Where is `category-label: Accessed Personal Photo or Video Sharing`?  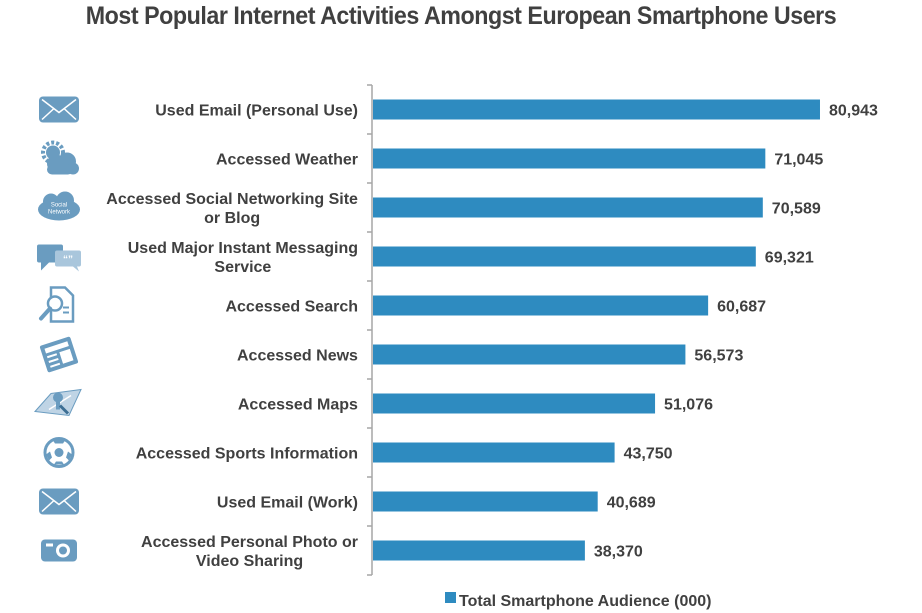 category-label: Accessed Personal Photo or Video Sharing is located at coordinates (249, 552).